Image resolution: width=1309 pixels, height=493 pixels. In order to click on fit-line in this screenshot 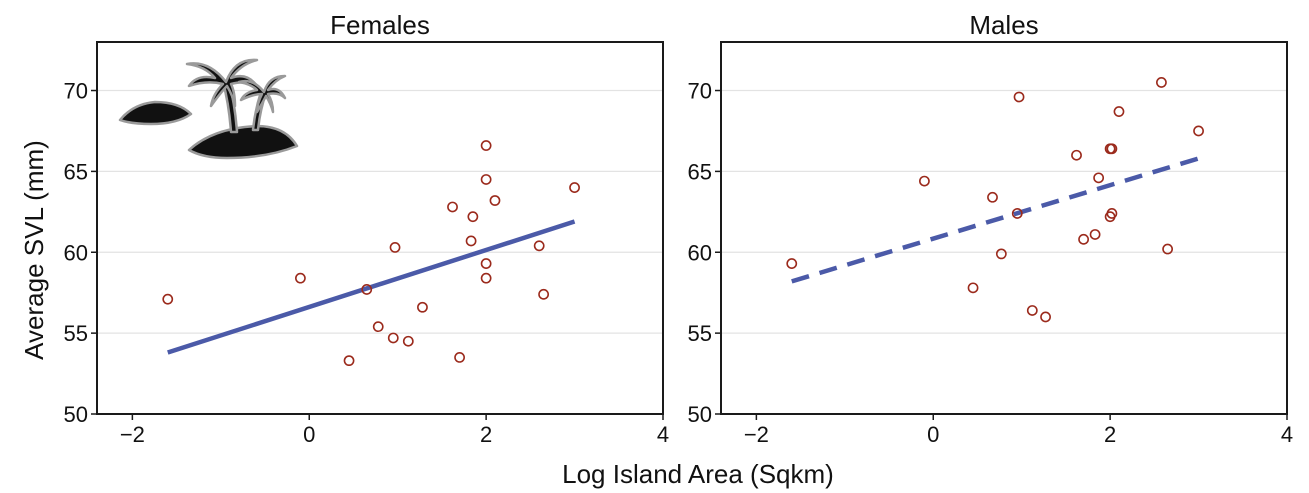, I will do `click(995, 220)`.